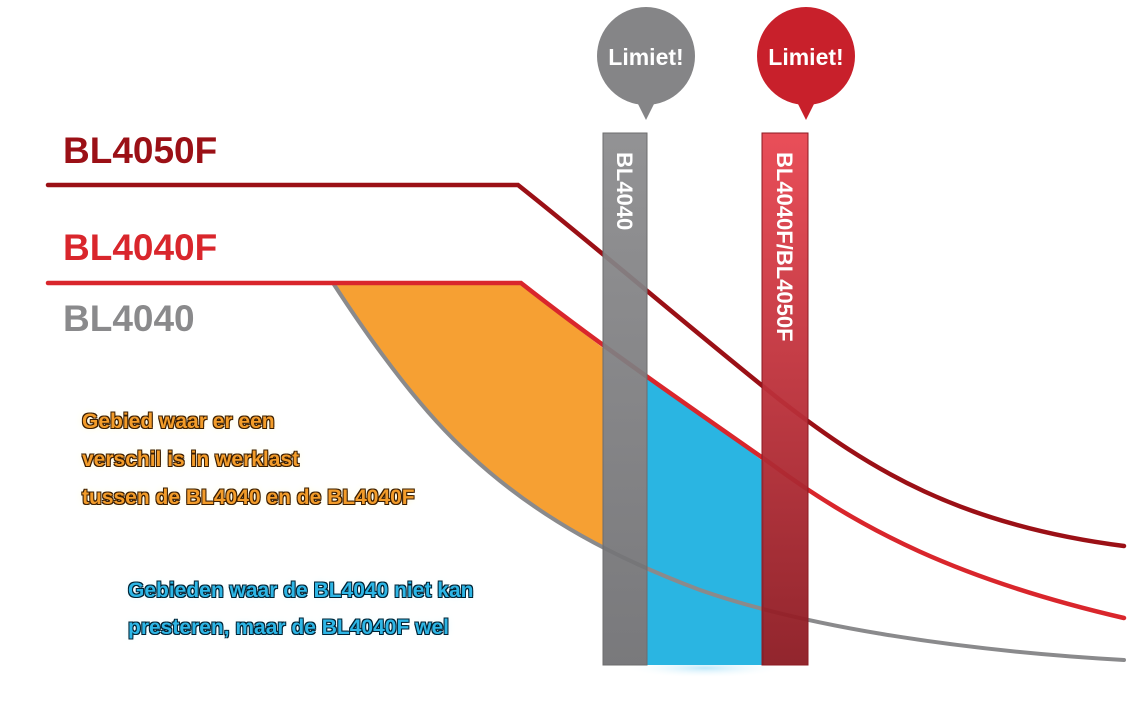 The width and height of the screenshot is (1138, 718). Describe the element at coordinates (625, 399) in the screenshot. I see `limit-bar-bl4040: BL4040` at that location.